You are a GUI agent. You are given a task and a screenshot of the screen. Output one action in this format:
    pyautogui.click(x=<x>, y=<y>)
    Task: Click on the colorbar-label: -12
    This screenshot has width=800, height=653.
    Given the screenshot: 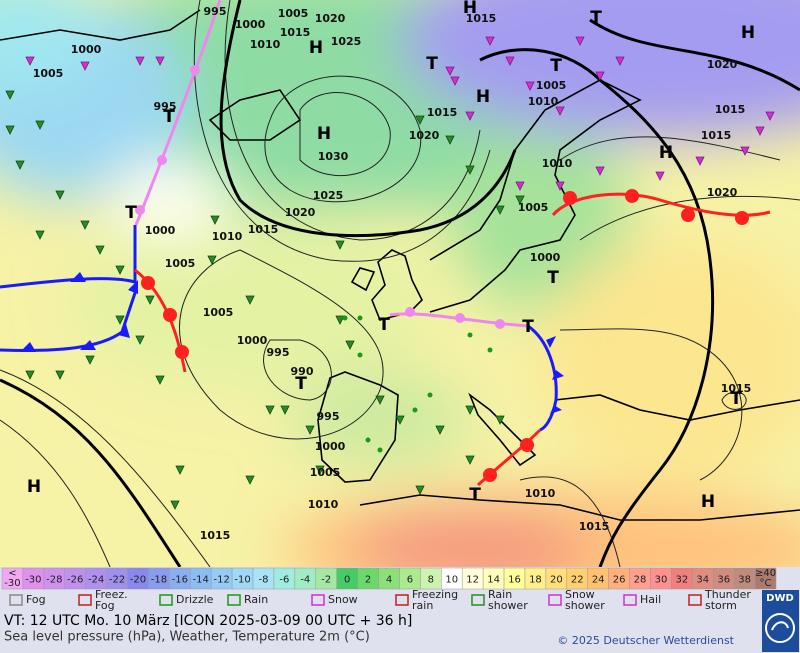 What is the action you would take?
    pyautogui.click(x=221, y=580)
    